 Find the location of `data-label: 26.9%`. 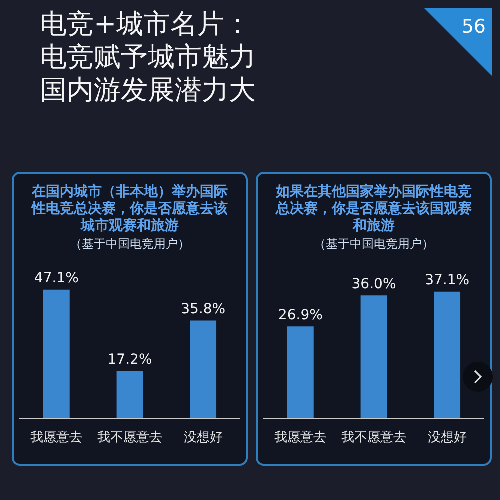

data-label: 26.9% is located at coordinates (300, 315).